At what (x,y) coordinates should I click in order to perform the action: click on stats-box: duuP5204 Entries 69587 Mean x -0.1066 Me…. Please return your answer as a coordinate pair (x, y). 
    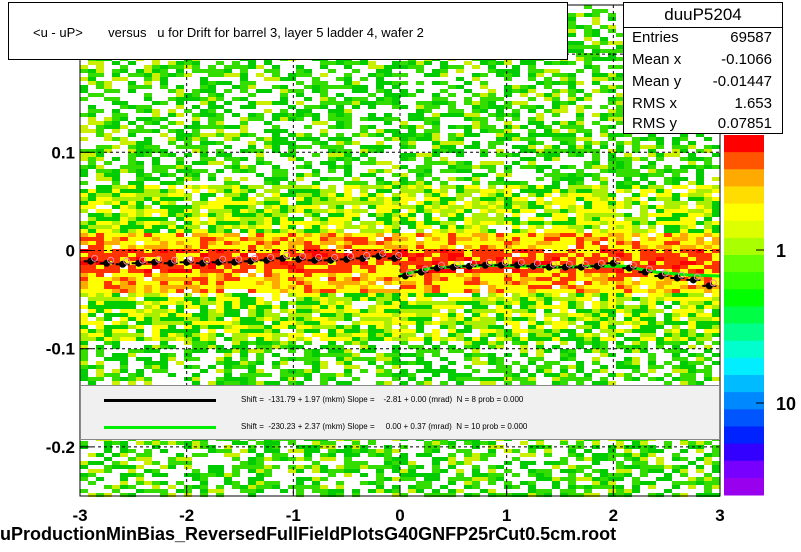
    Looking at the image, I should click on (703, 68).